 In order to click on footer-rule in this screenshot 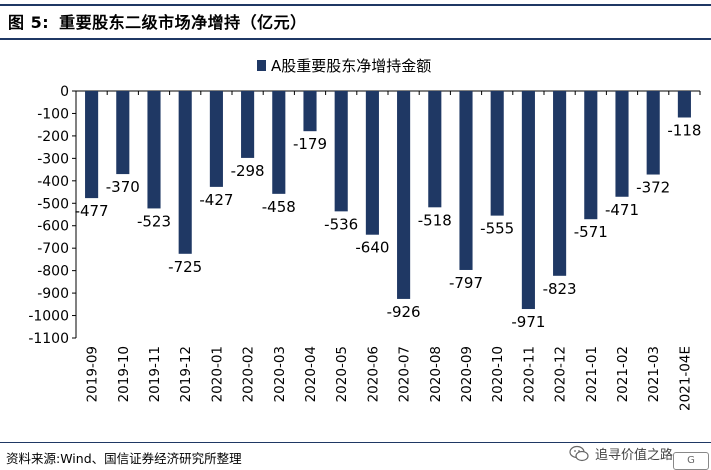, I will do `click(355, 442)`.